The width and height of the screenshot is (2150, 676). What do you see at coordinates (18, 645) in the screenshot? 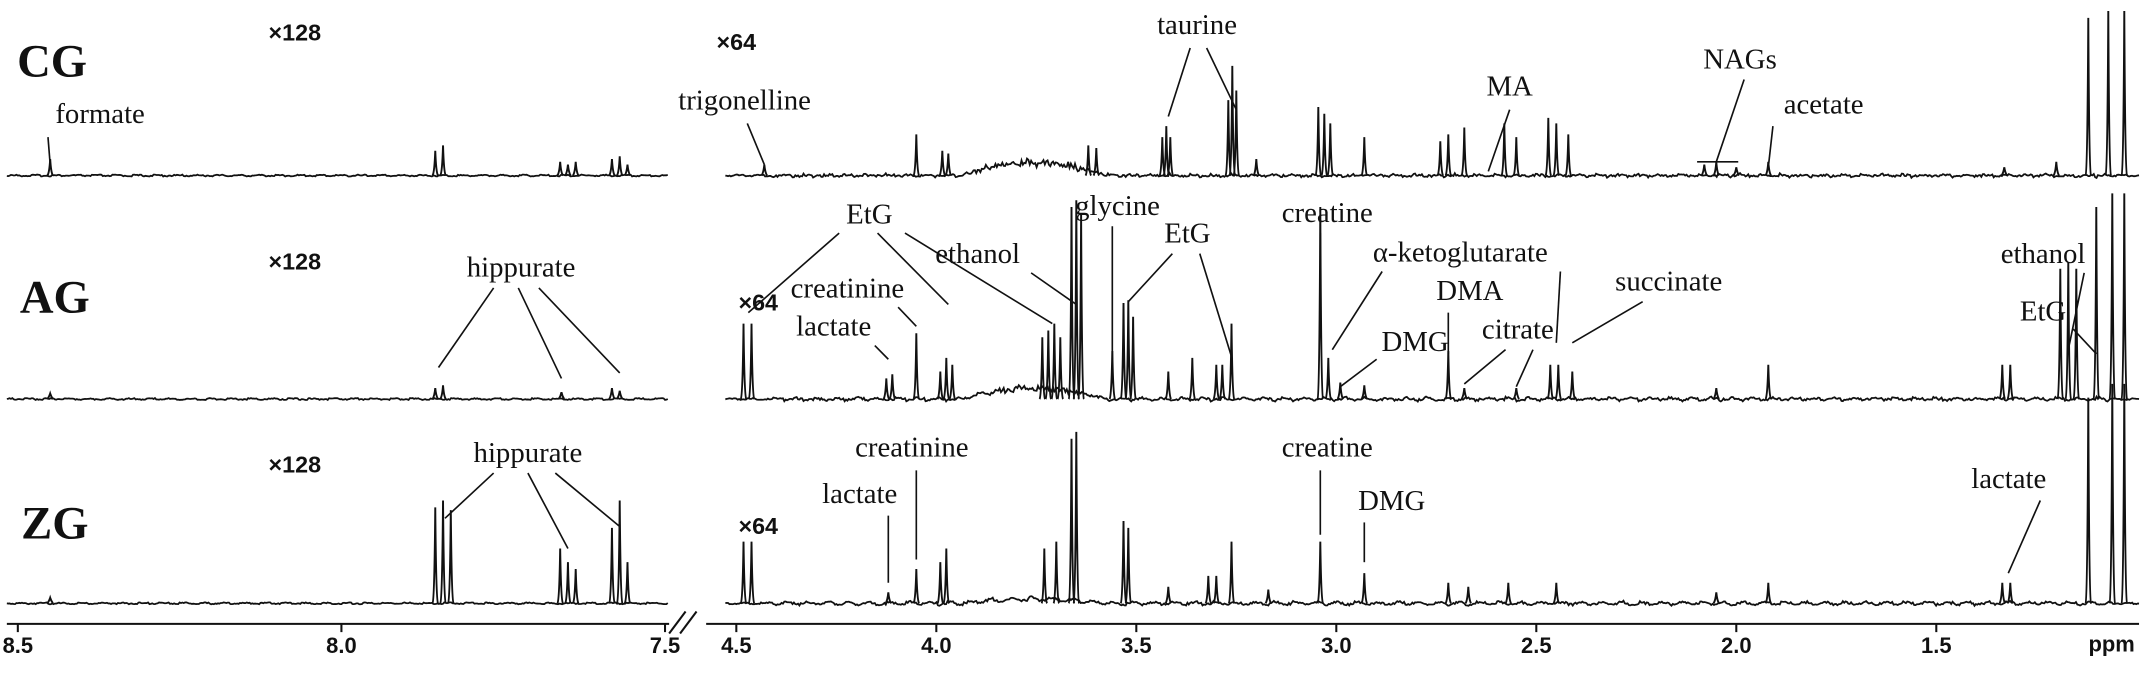
I see `x-tick-label: 8.5` at bounding box center [18, 645].